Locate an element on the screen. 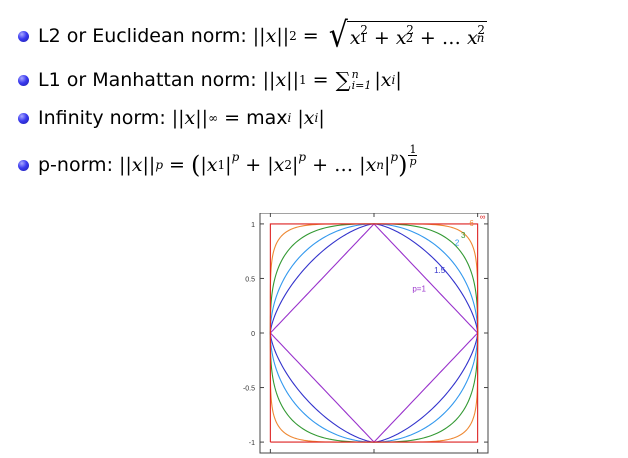 Image resolution: width=628 pixels, height=458 pixels. l1-norm-label: L1 or Manhattan norm: is located at coordinates (147, 80).